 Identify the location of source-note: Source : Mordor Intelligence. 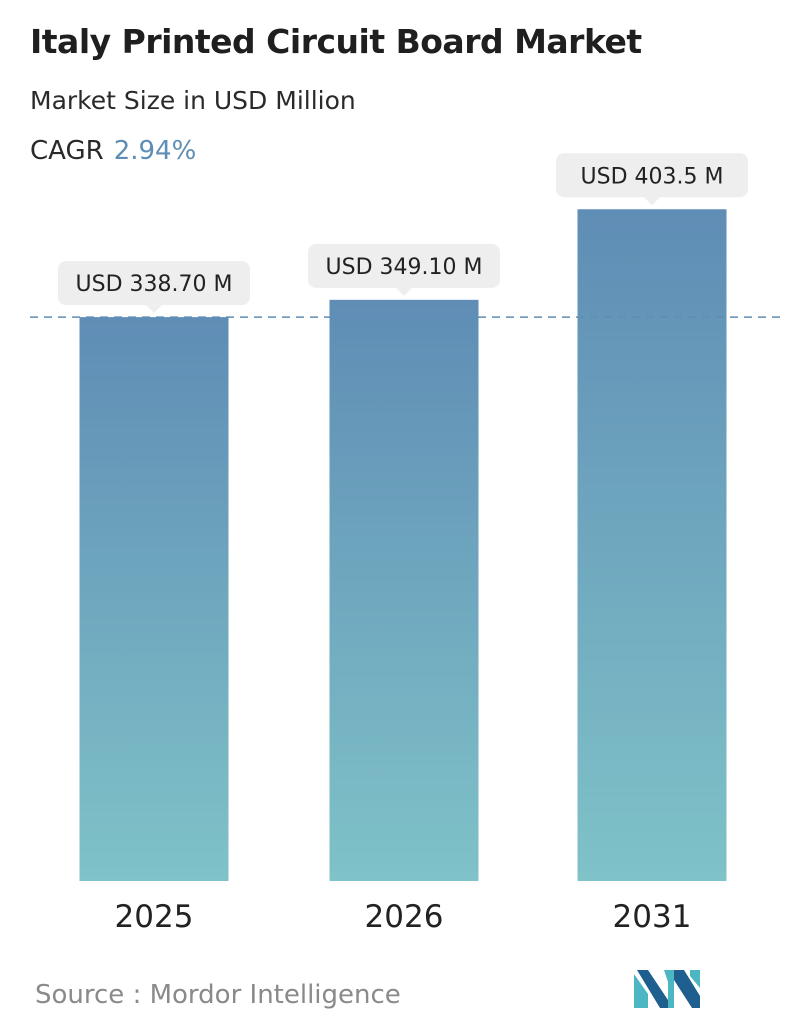
(218, 995).